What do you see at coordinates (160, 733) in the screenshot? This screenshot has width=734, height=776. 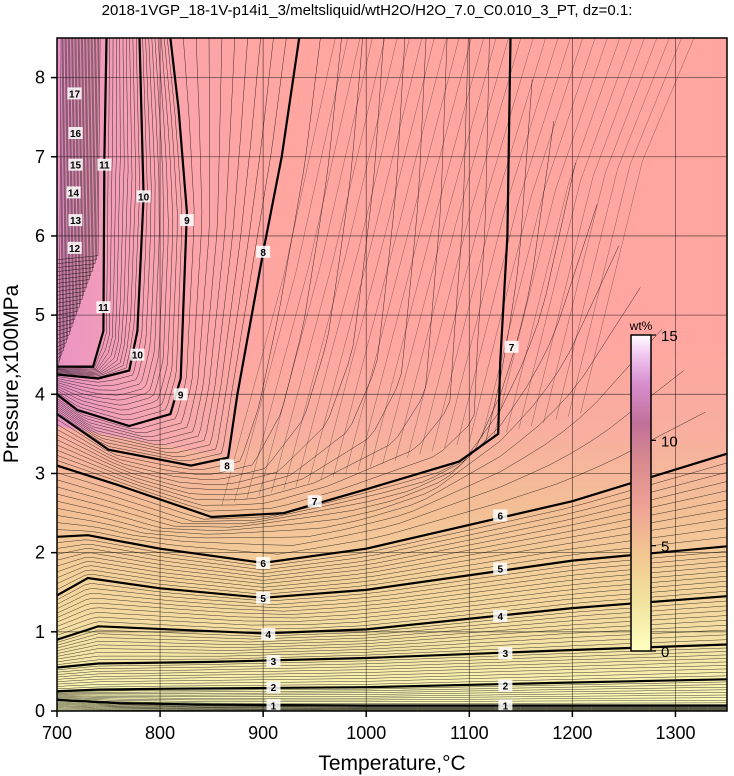 I see `x-tick-label: 800` at bounding box center [160, 733].